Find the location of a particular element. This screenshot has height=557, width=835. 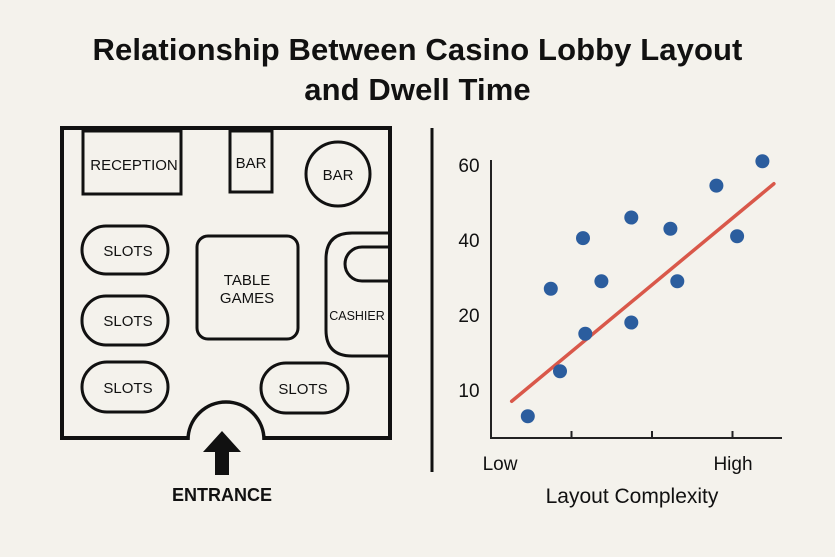

slots-label-4: SLOTS is located at coordinates (302, 389).